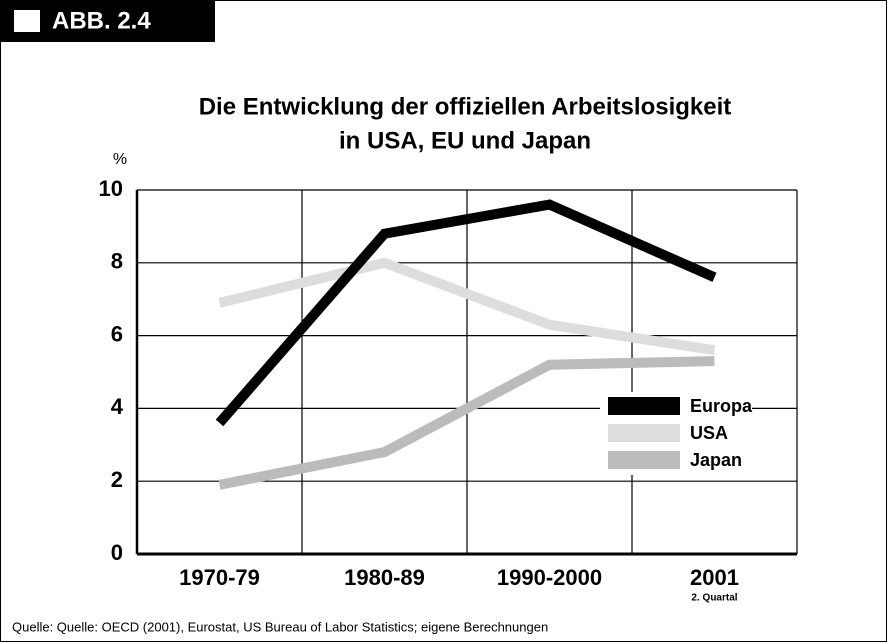 This screenshot has width=888, height=643. What do you see at coordinates (219, 577) in the screenshot?
I see `x-tick-label: 1970-79` at bounding box center [219, 577].